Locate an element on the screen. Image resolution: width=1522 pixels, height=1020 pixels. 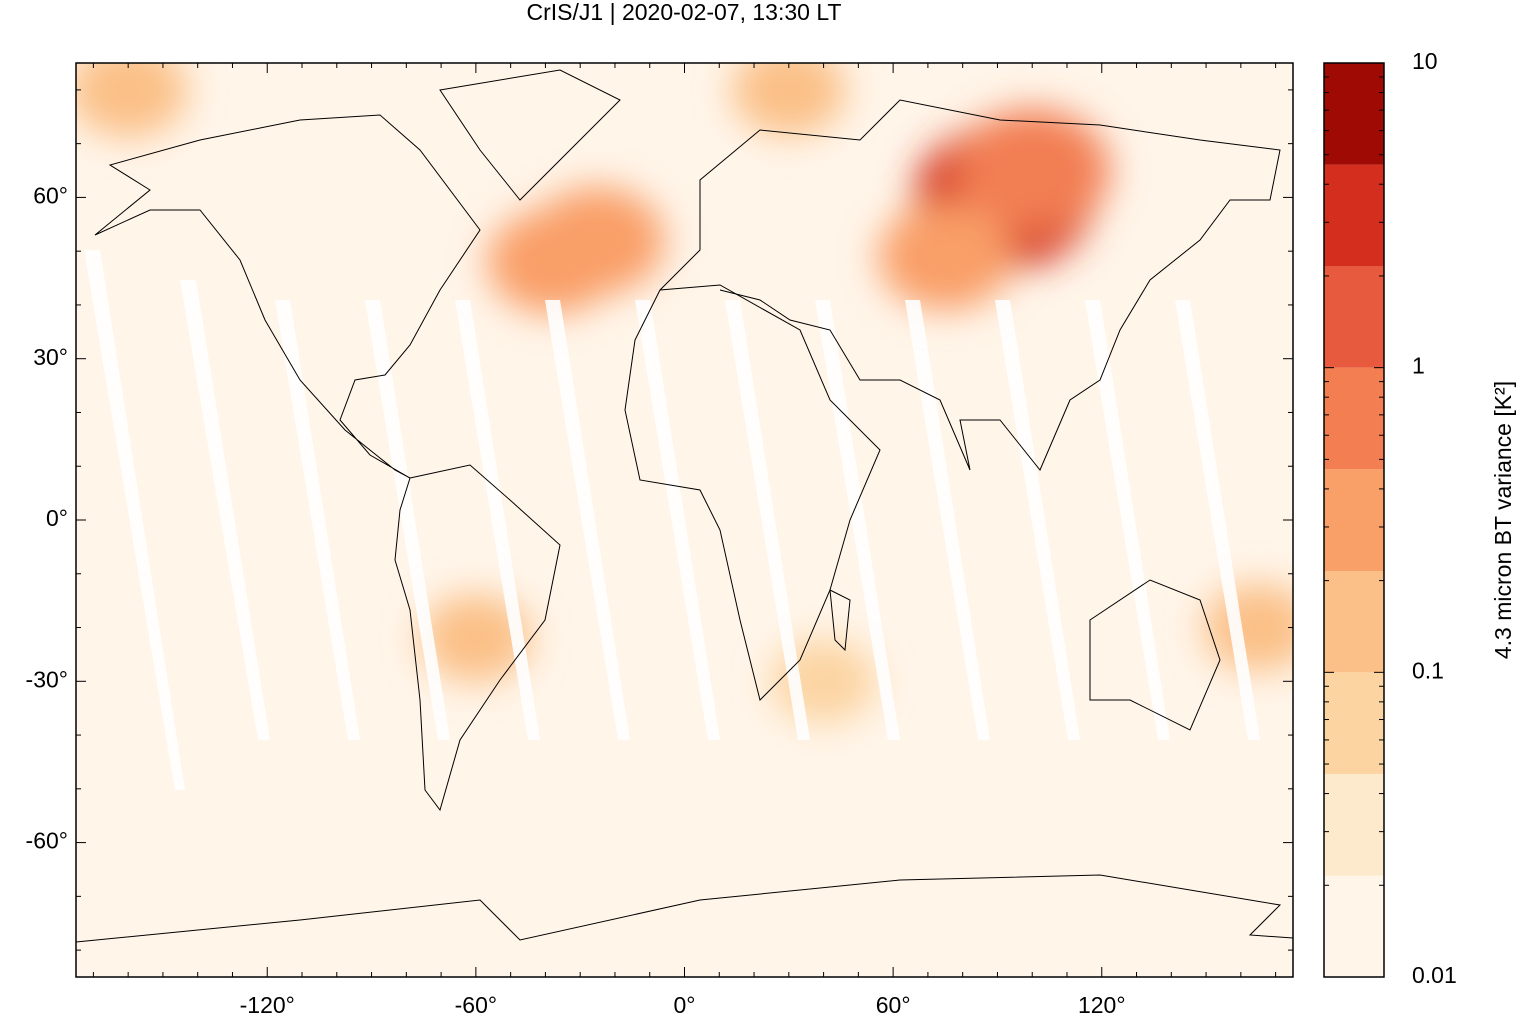
colorbar-tick-label: 0.1 is located at coordinates (1428, 670).